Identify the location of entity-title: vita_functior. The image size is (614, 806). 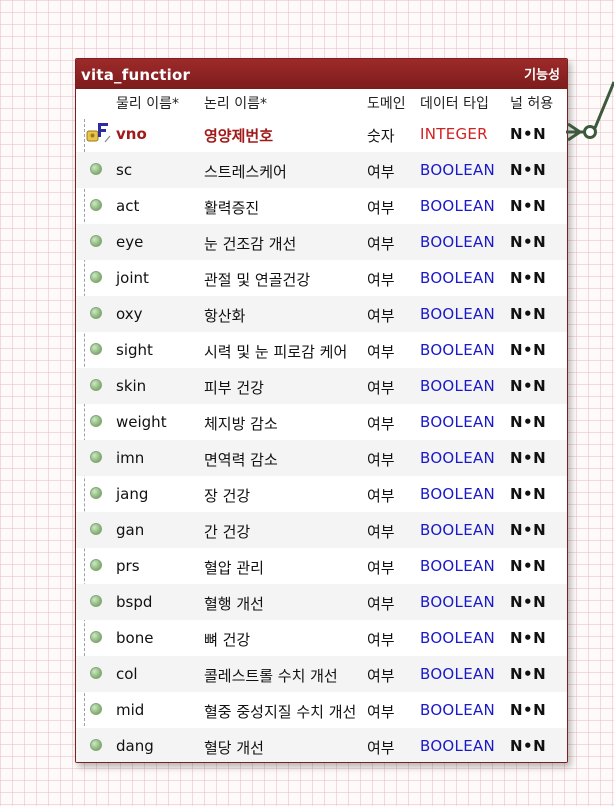
(136, 75).